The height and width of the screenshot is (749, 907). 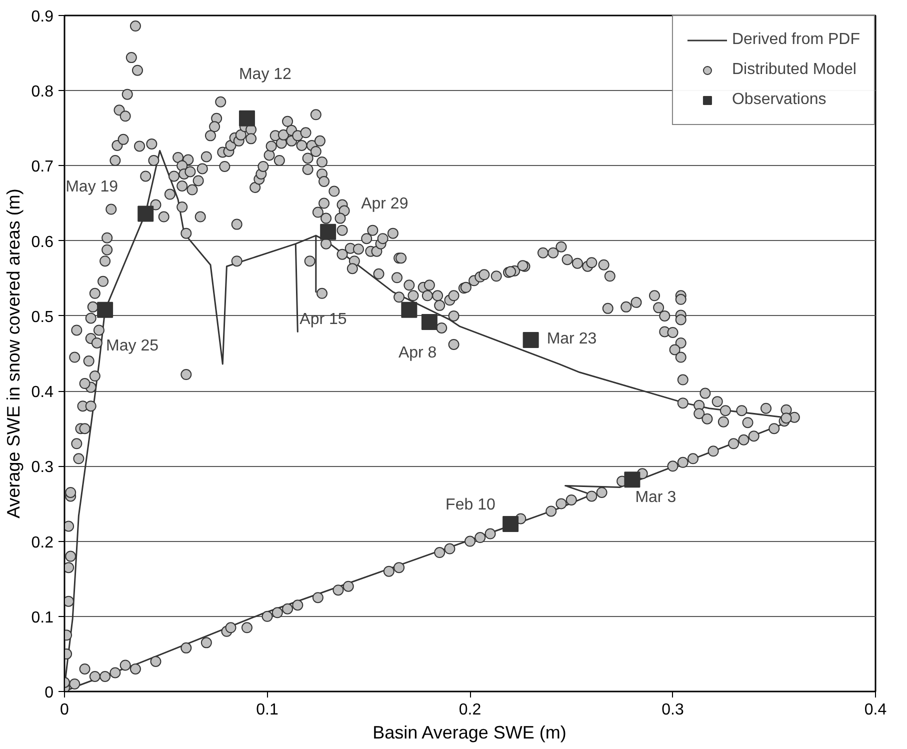 What do you see at coordinates (132, 345) in the screenshot?
I see `annotation: May 25` at bounding box center [132, 345].